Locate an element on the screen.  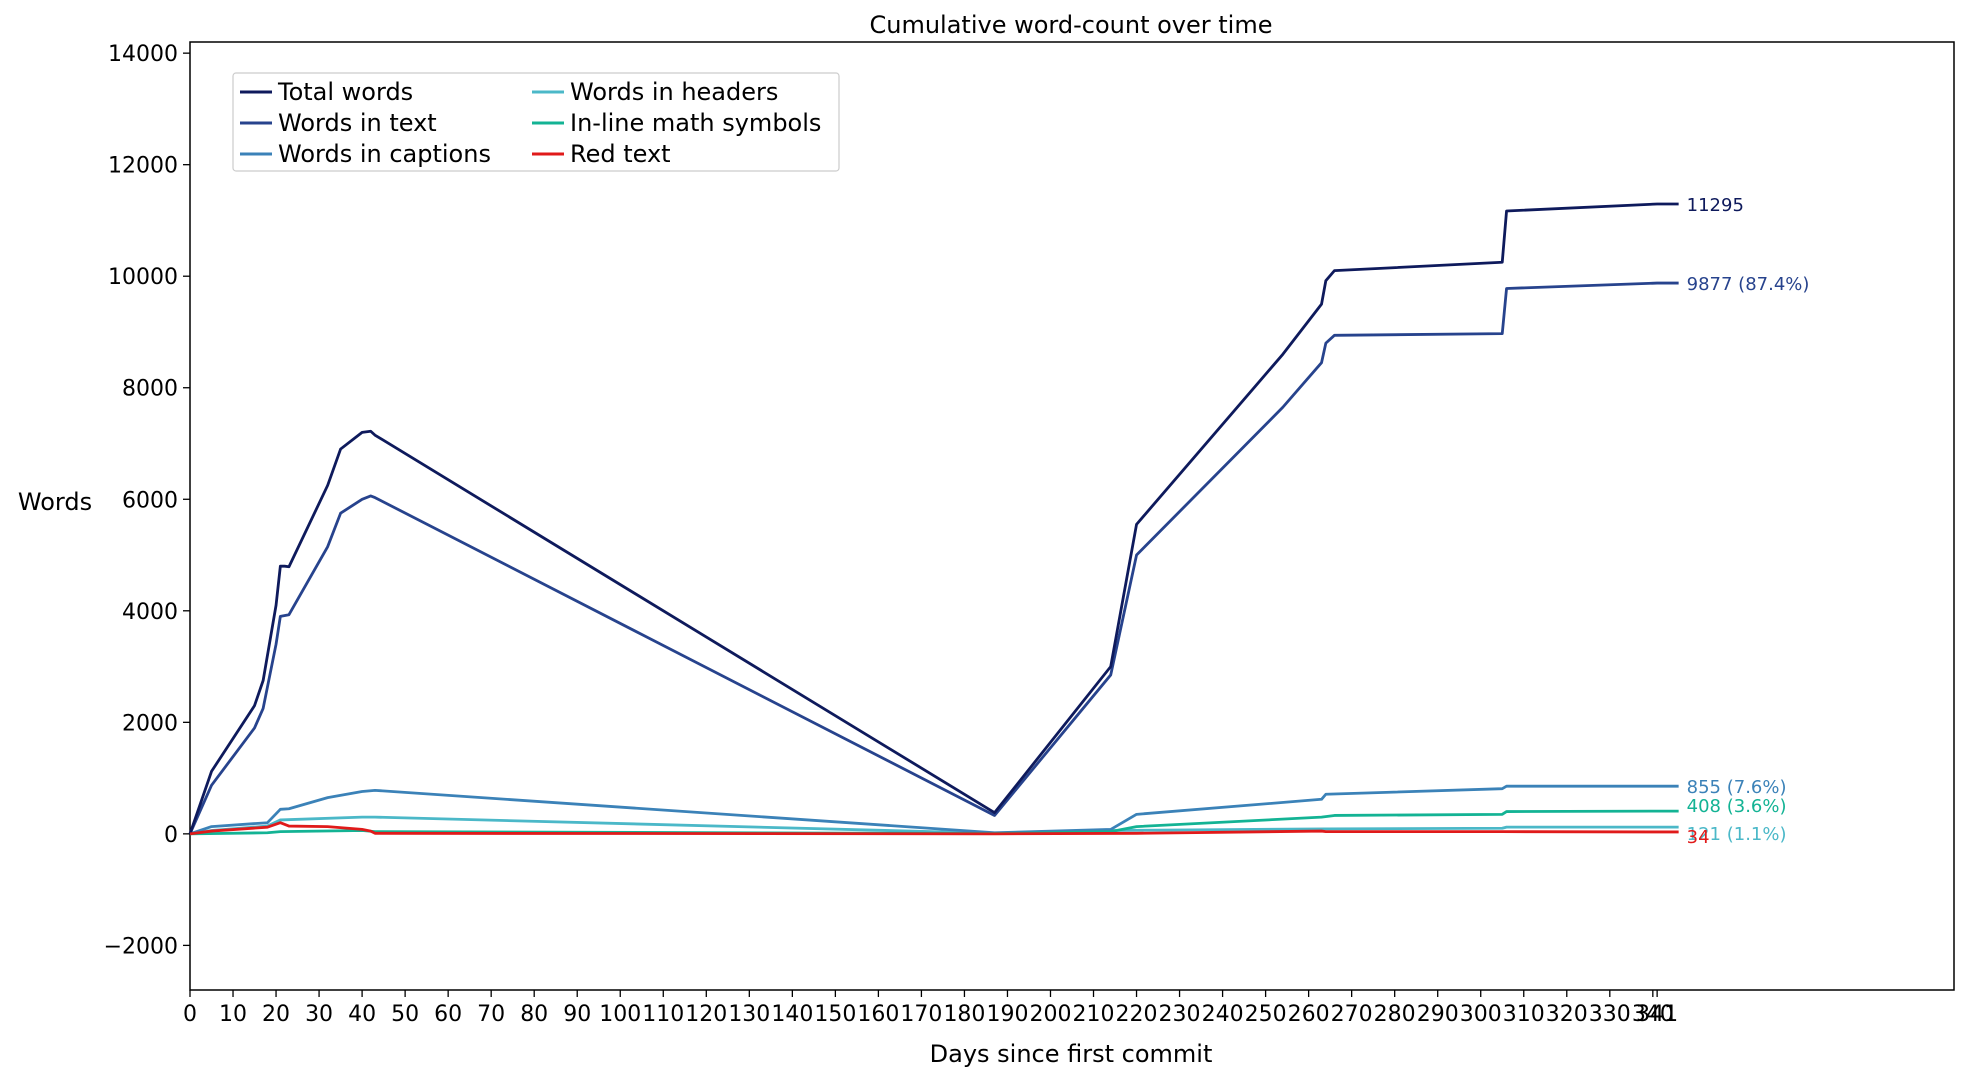
y-tick-label: −2000 is located at coordinates (141, 946).